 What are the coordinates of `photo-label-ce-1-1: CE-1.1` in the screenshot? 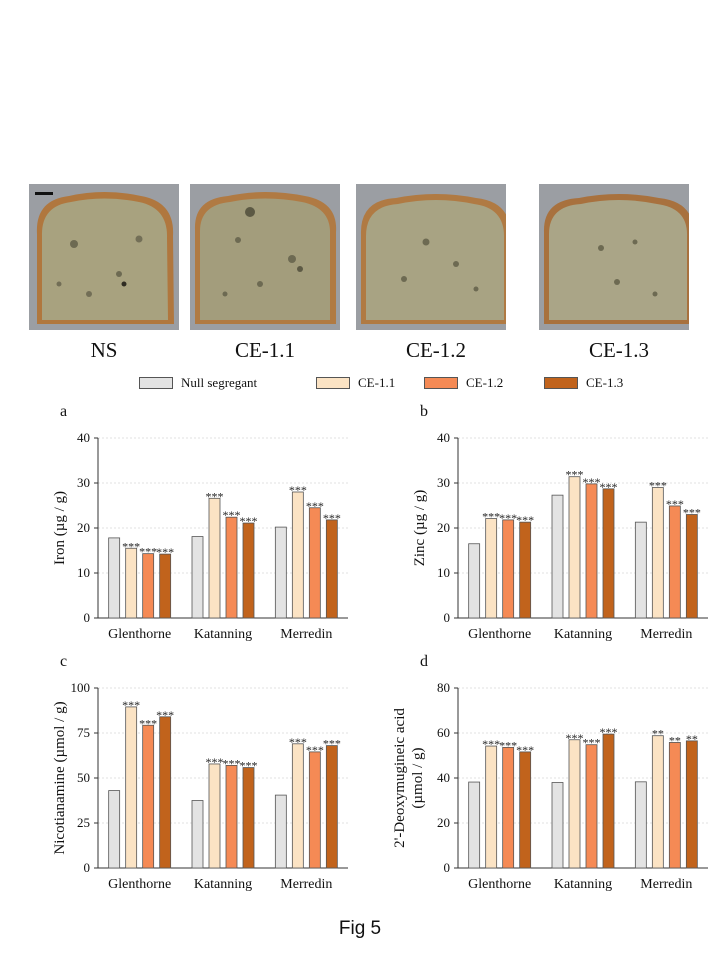 It's located at (265, 350).